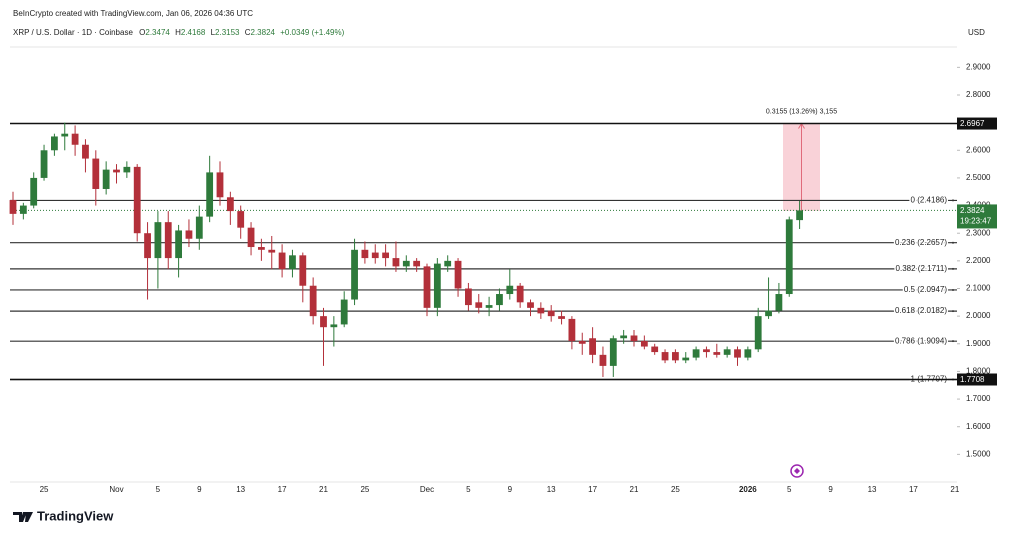 This screenshot has height=537, width=1024. I want to click on price-box-label: 2.6967, so click(972, 123).